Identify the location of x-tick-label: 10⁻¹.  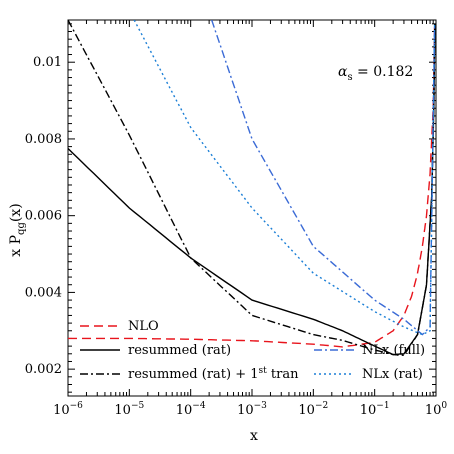
(375, 409).